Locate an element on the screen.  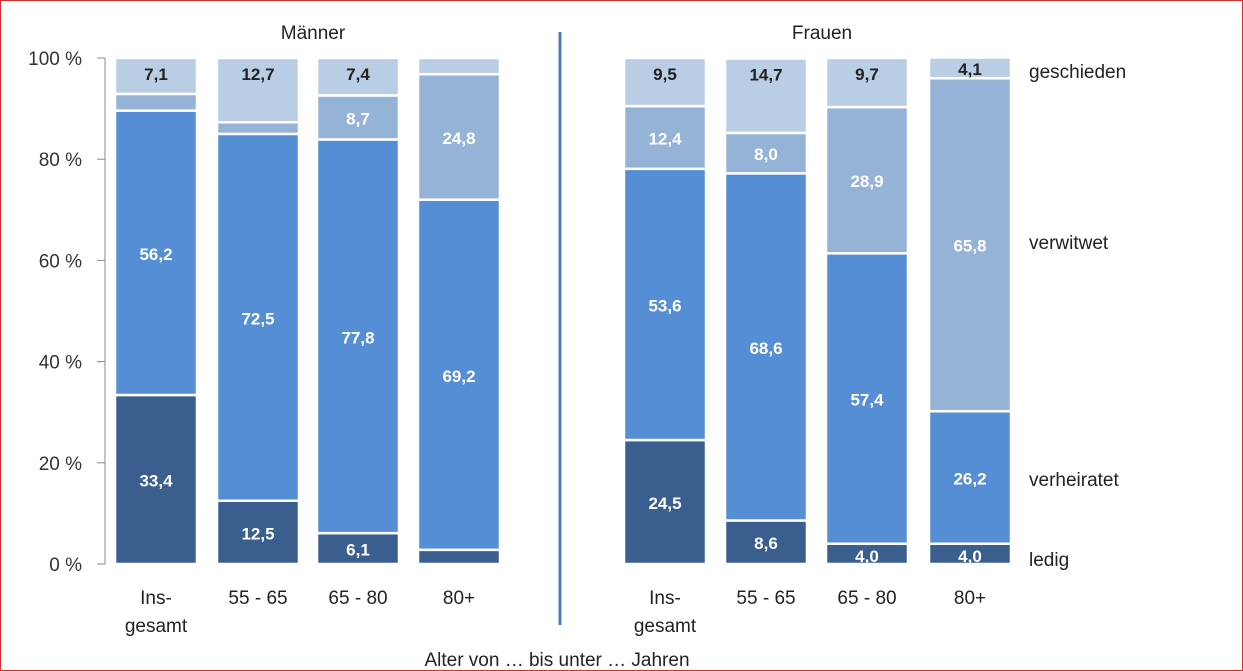
data-label: 33,4 is located at coordinates (156, 480).